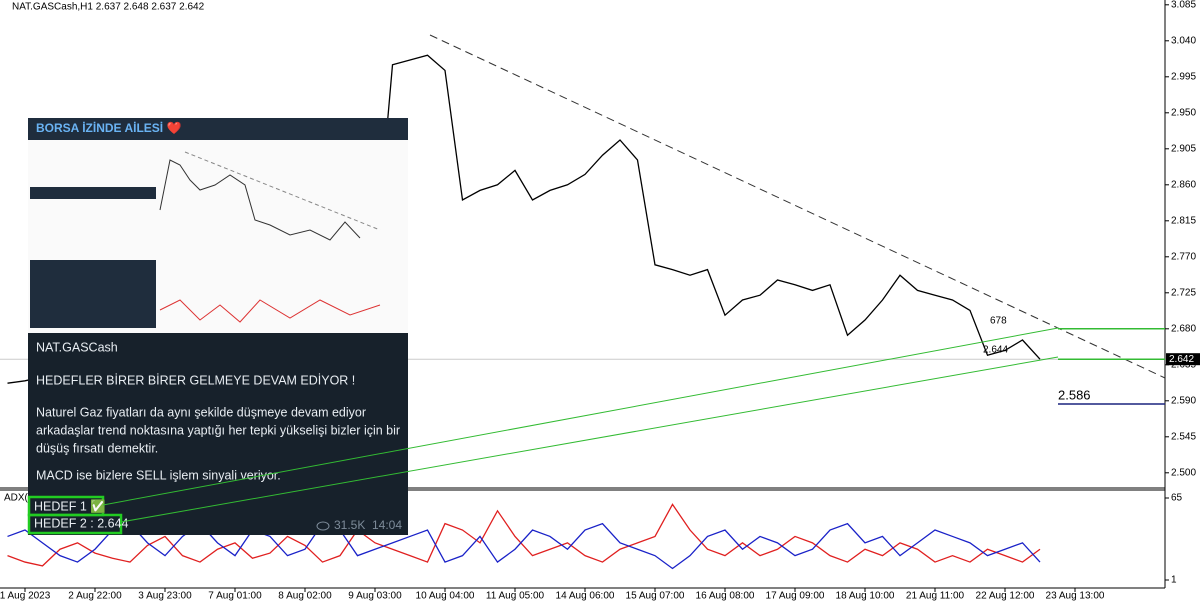 The width and height of the screenshot is (1200, 601). I want to click on x-tick-label: 17 Aug 09:00, so click(795, 596).